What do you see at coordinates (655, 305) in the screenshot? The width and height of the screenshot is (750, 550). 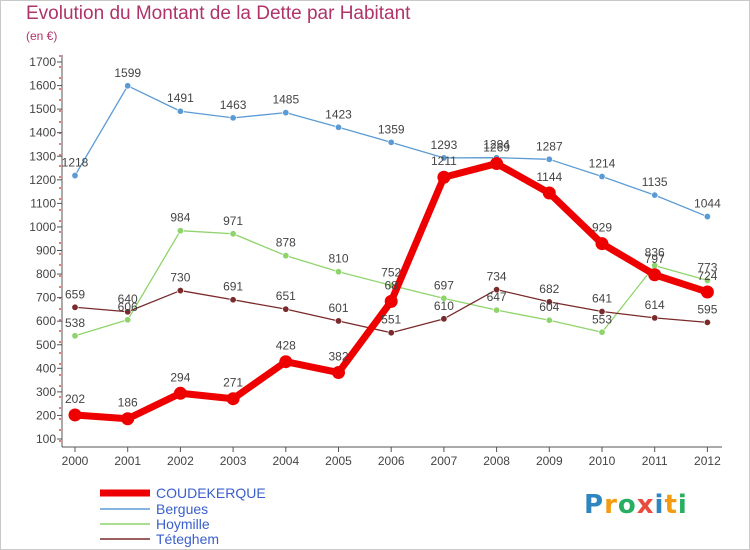 I see `data-label: 614` at bounding box center [655, 305].